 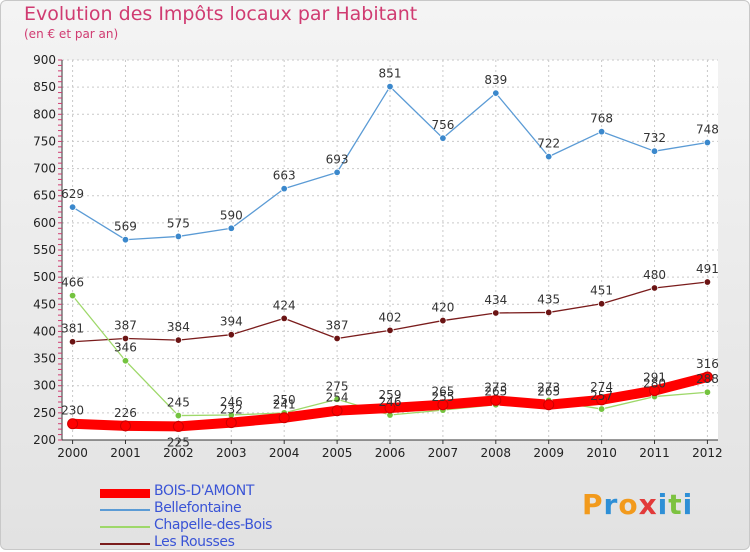 I want to click on x-tick-label: 2009, so click(x=548, y=453).